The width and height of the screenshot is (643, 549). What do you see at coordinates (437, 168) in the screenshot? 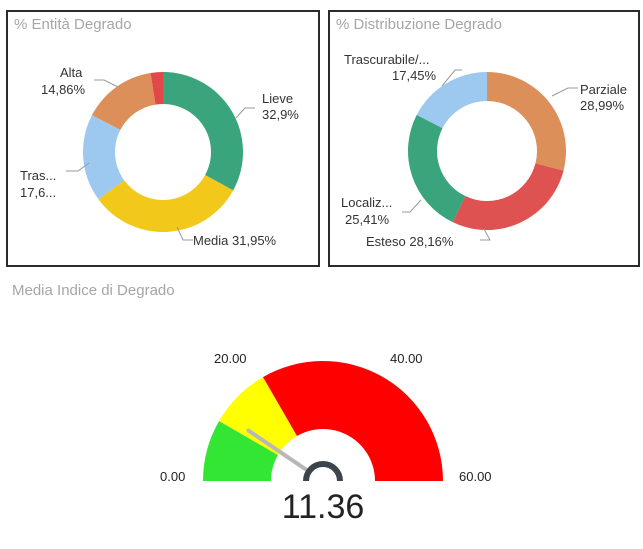
I see `donut-slice-localiz` at bounding box center [437, 168].